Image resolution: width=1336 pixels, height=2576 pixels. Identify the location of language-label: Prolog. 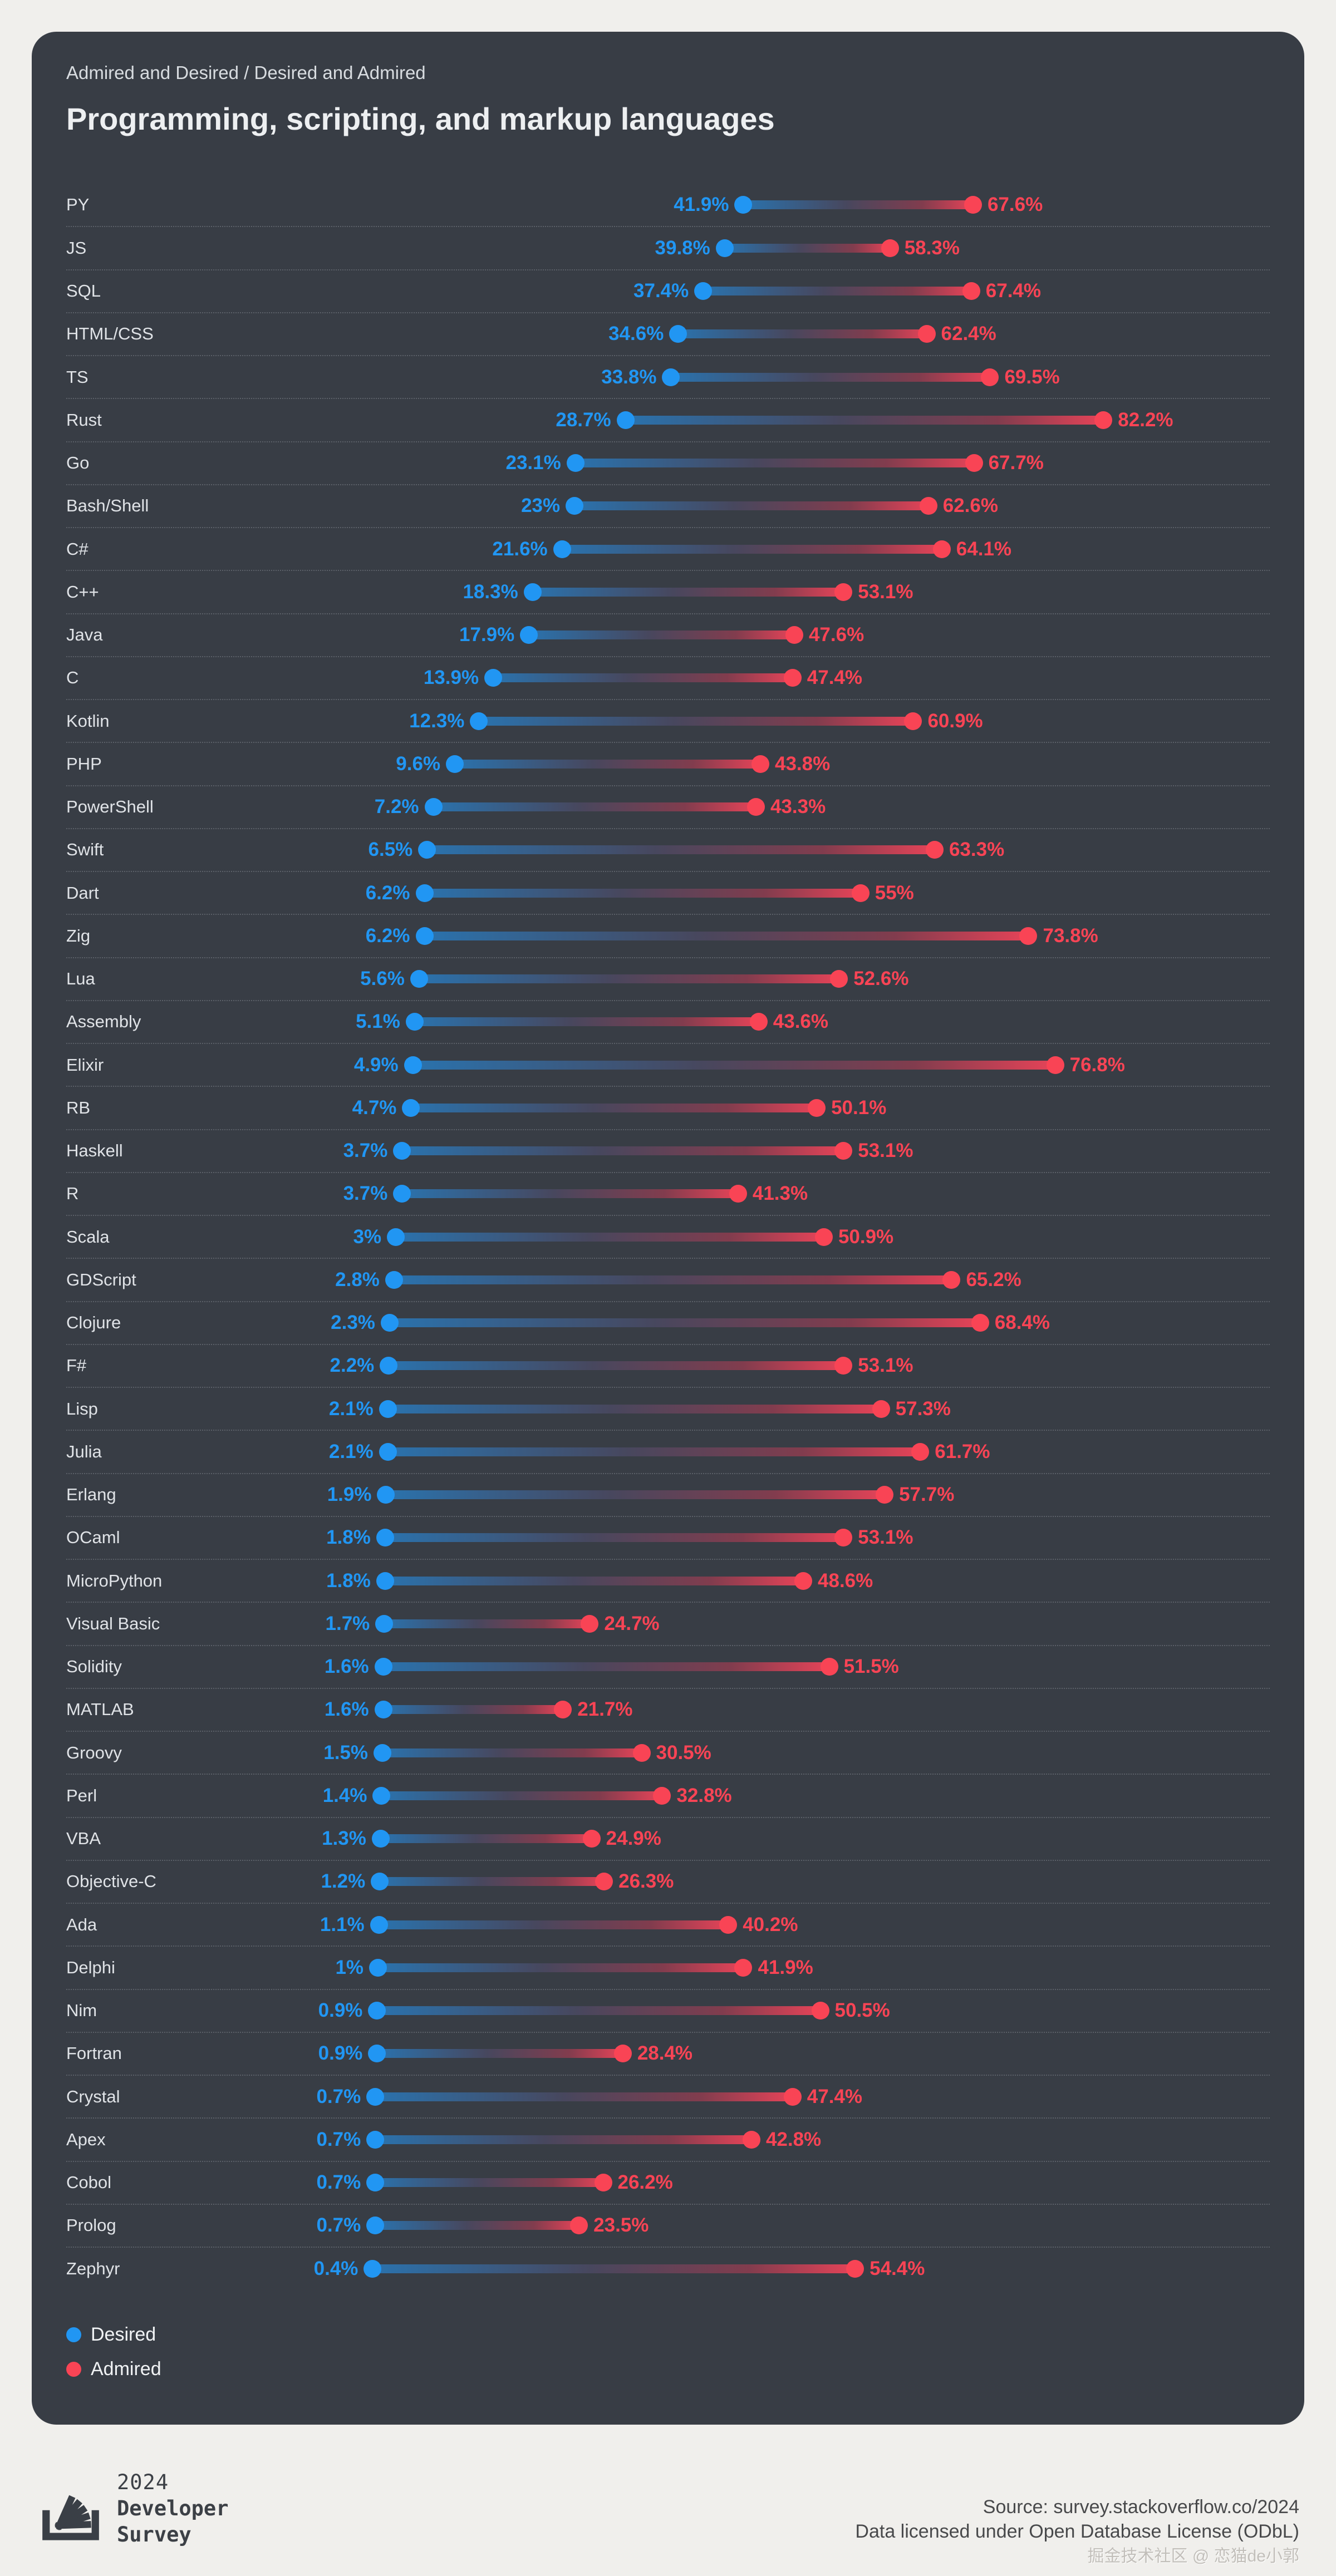
(91, 2225).